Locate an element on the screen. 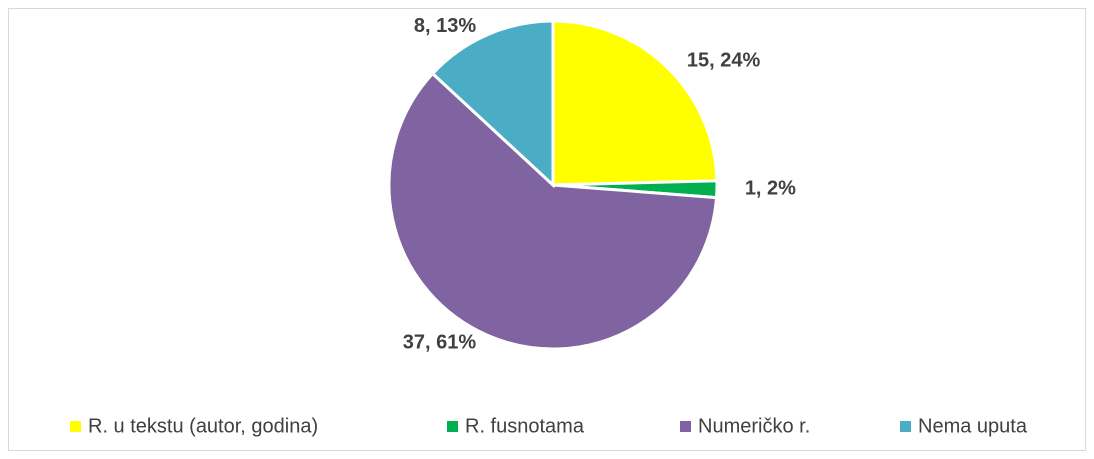 The image size is (1094, 459). legend-label: R. fusnotama is located at coordinates (525, 426).